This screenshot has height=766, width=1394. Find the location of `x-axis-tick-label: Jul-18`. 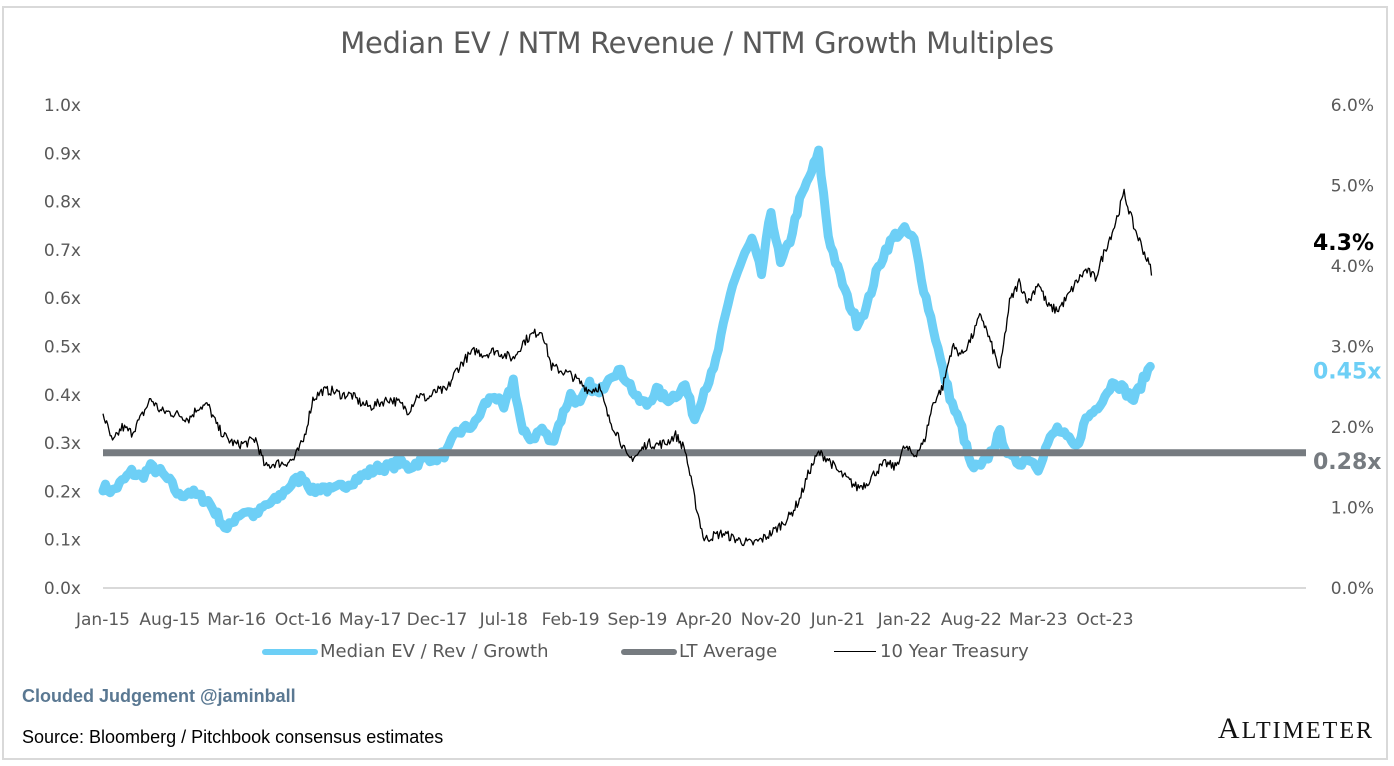

x-axis-tick-label: Jul-18 is located at coordinates (503, 620).